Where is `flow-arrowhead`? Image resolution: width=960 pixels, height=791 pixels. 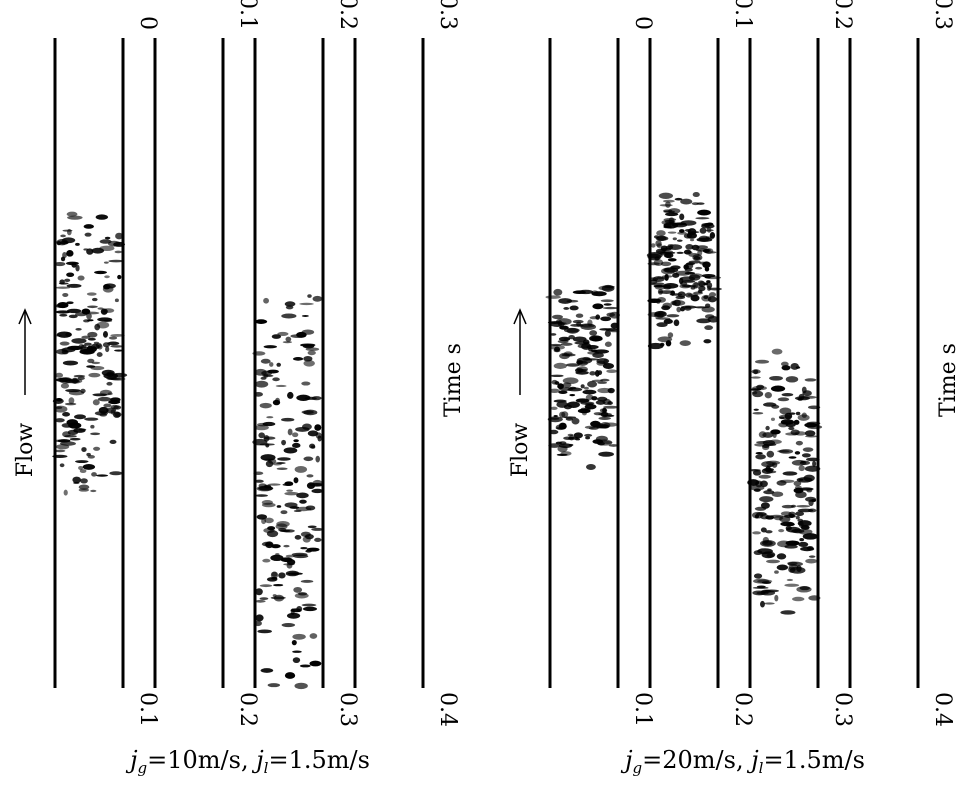
flow-arrowhead is located at coordinates (520, 316).